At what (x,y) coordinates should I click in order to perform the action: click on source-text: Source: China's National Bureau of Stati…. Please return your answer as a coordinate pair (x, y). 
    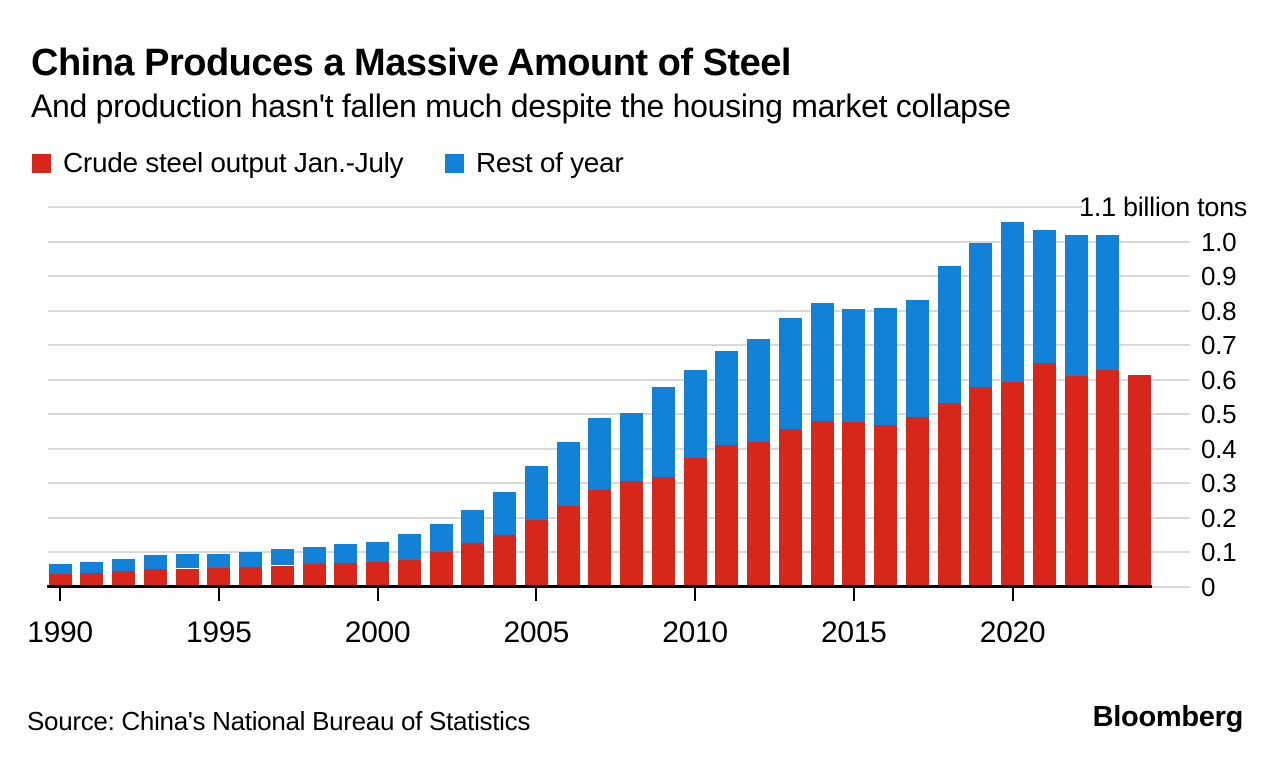
    Looking at the image, I should click on (279, 721).